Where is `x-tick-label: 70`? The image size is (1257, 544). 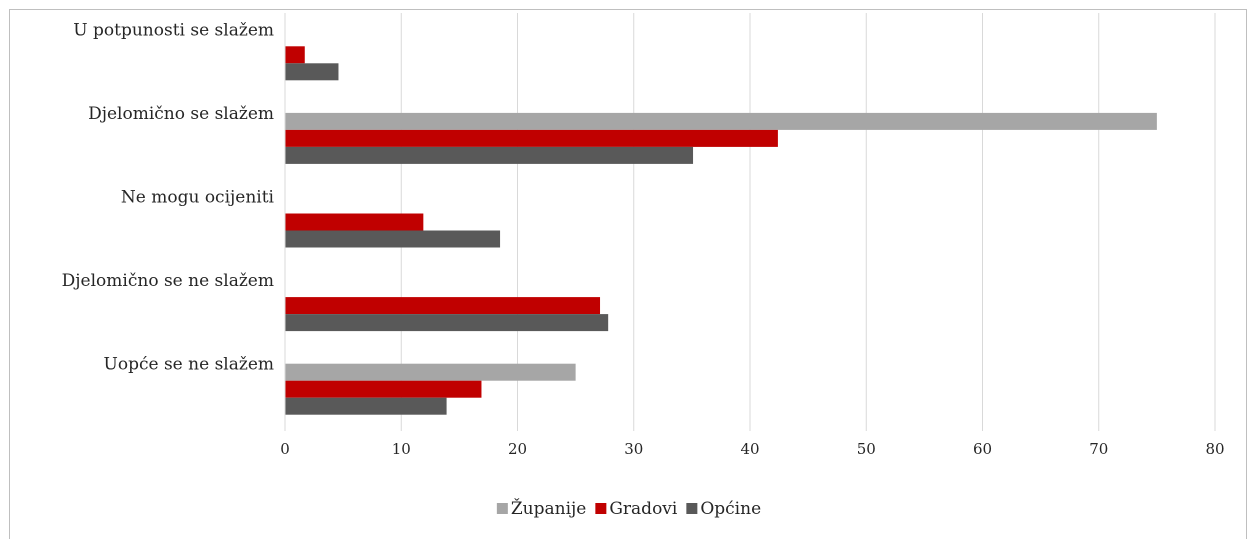 x-tick-label: 70 is located at coordinates (1098, 449).